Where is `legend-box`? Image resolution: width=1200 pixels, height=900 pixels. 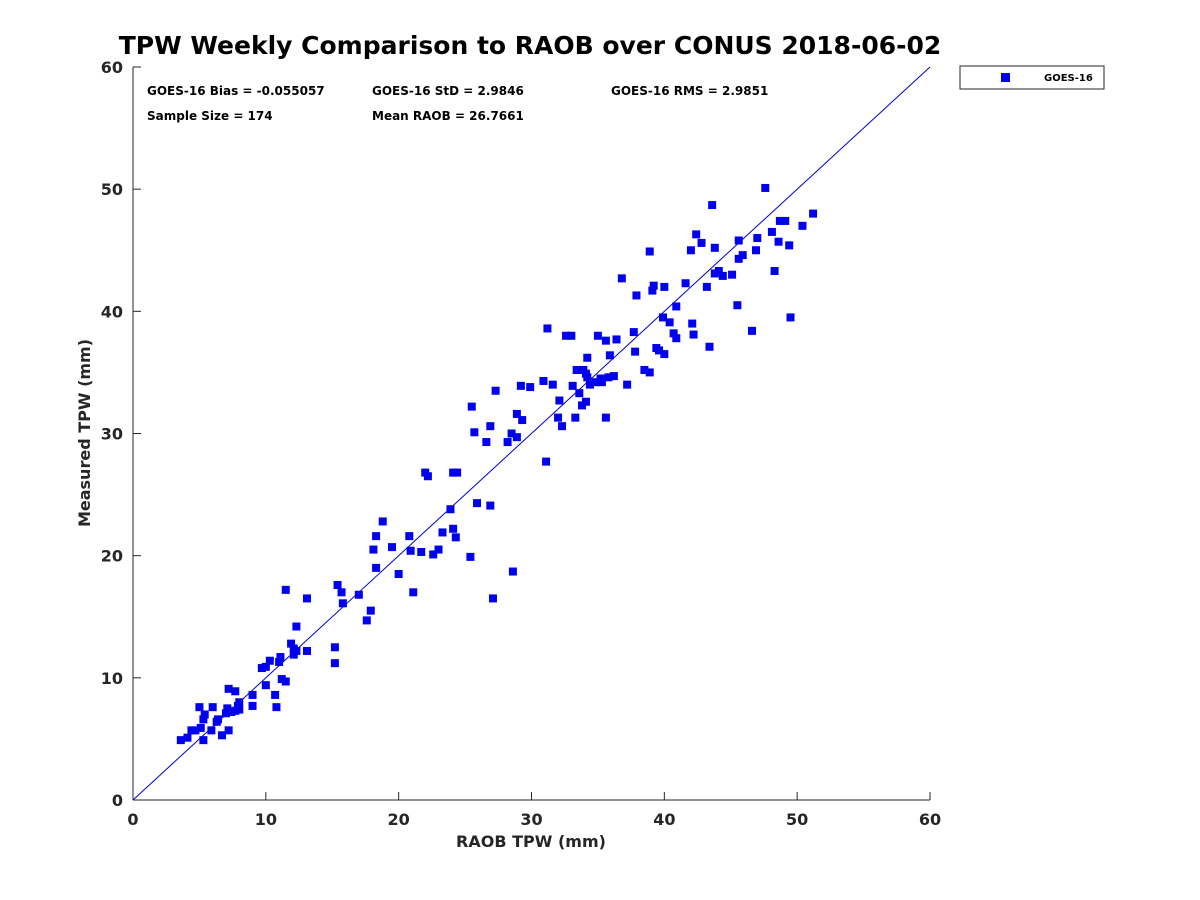
legend-box is located at coordinates (1032, 77).